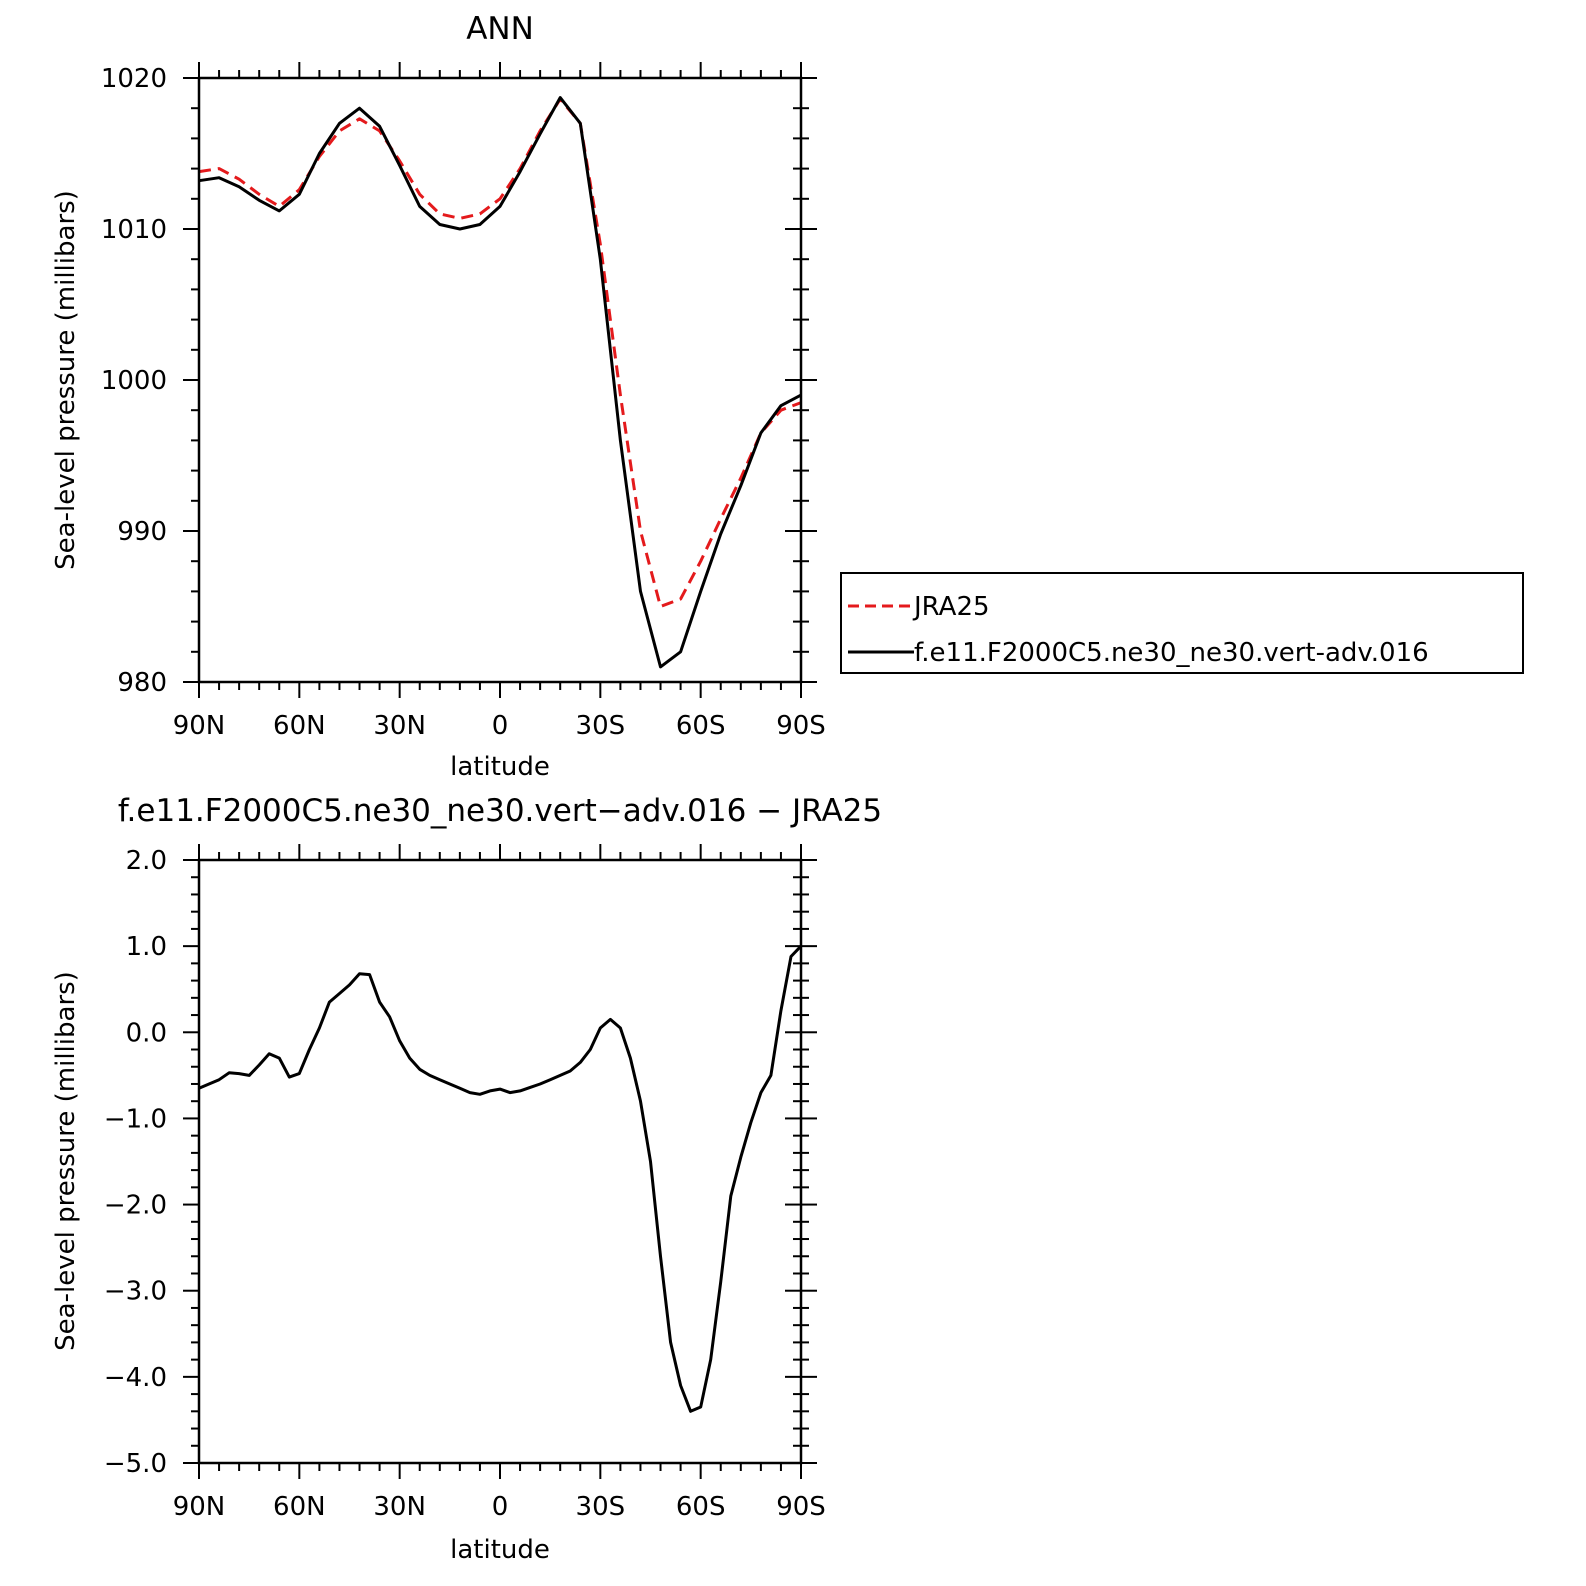 This screenshot has width=1586, height=1586. I want to click on top-x-tick-label: 90N, so click(199, 726).